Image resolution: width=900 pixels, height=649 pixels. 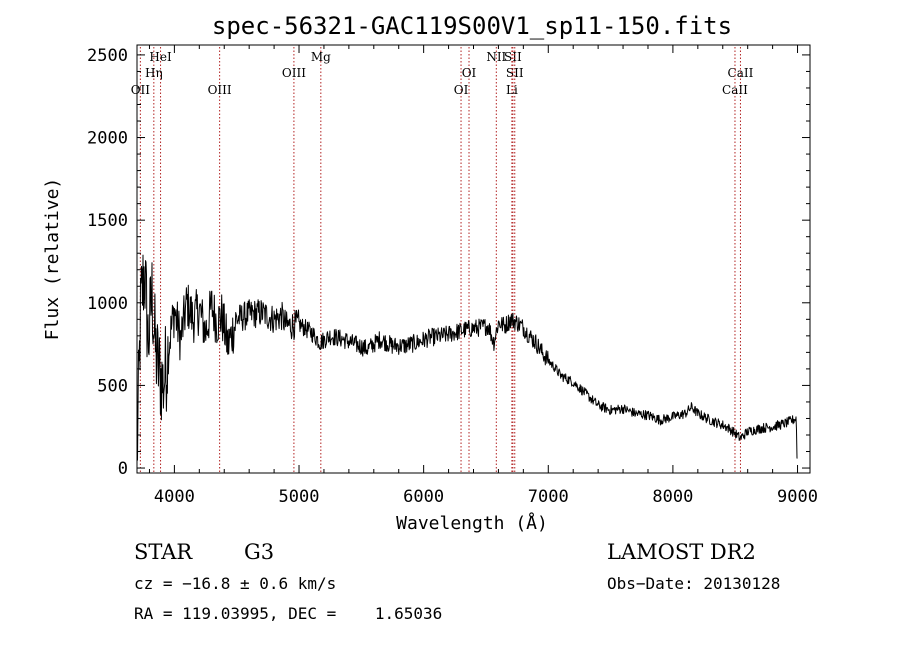 I want to click on x-tick-label: 8000, so click(x=672, y=497).